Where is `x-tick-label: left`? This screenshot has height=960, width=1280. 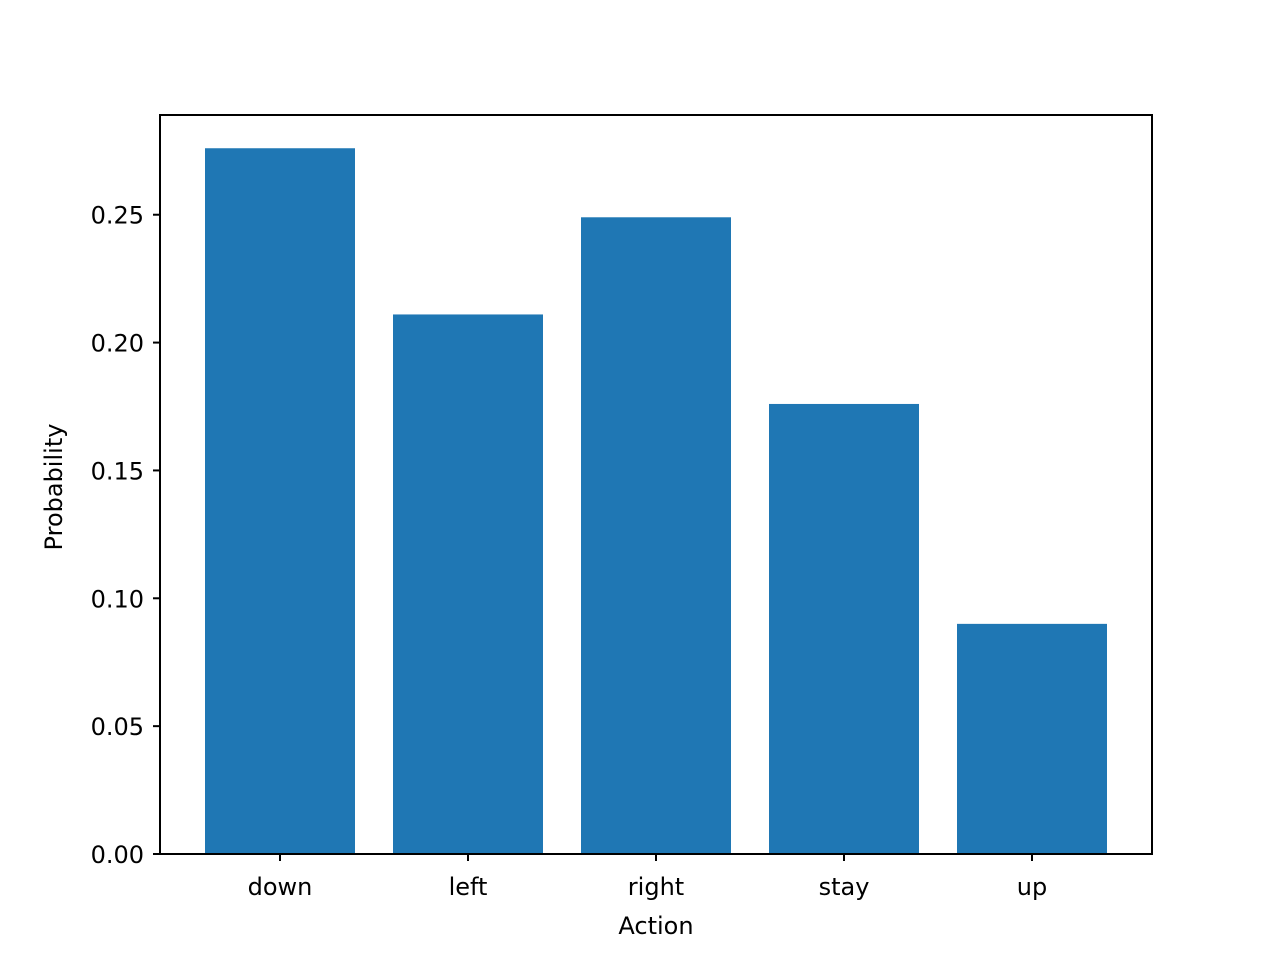
x-tick-label: left is located at coordinates (468, 887).